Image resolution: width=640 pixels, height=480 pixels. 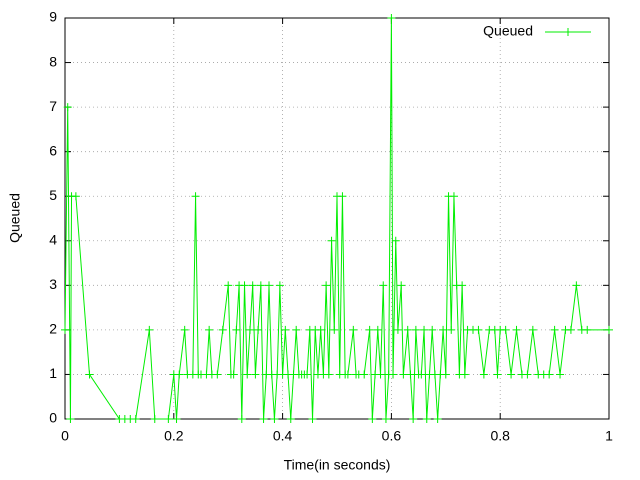 What do you see at coordinates (53, 373) in the screenshot?
I see `y-tick-label: 1` at bounding box center [53, 373].